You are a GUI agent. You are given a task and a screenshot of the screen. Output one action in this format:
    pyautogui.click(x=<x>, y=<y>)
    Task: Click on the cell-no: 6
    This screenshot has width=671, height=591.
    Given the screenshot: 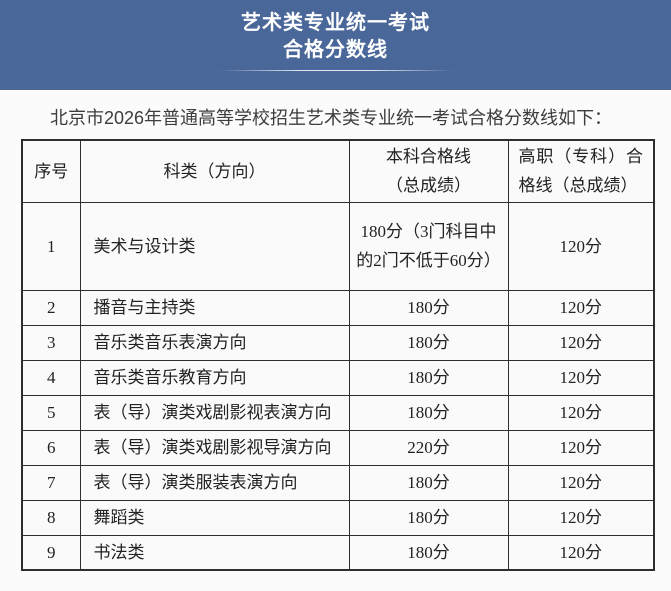 What is the action you would take?
    pyautogui.click(x=51, y=447)
    